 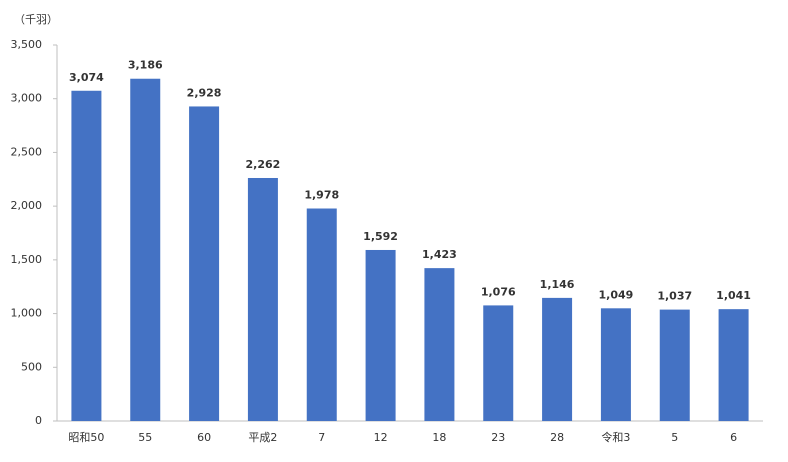 What do you see at coordinates (733, 437) in the screenshot?
I see `x-tick-label: 6` at bounding box center [733, 437].